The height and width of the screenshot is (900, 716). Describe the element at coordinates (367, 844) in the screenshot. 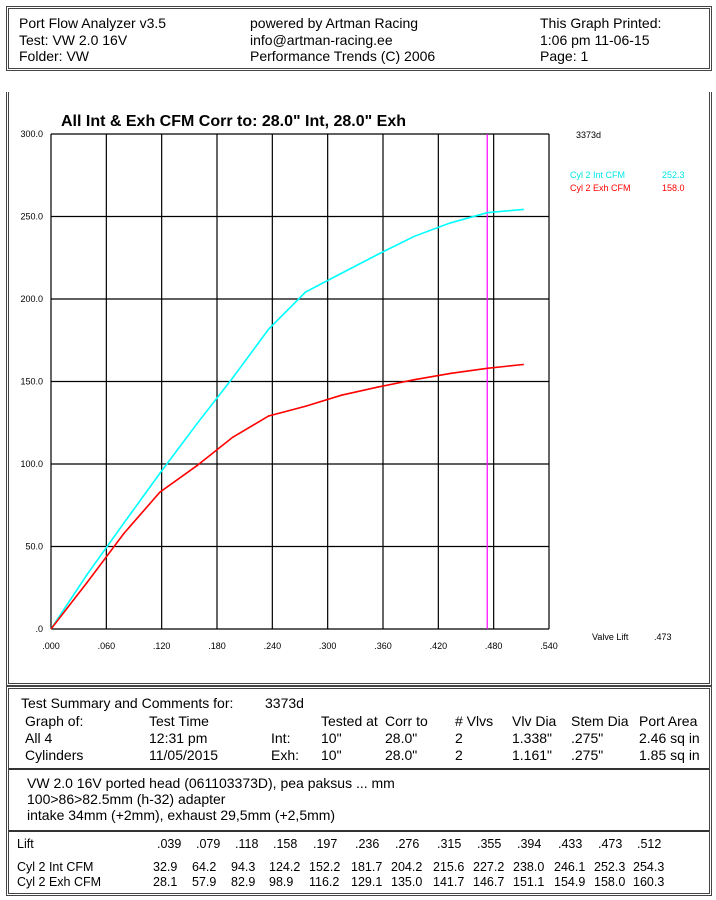

I see `lift-value: .236` at that location.